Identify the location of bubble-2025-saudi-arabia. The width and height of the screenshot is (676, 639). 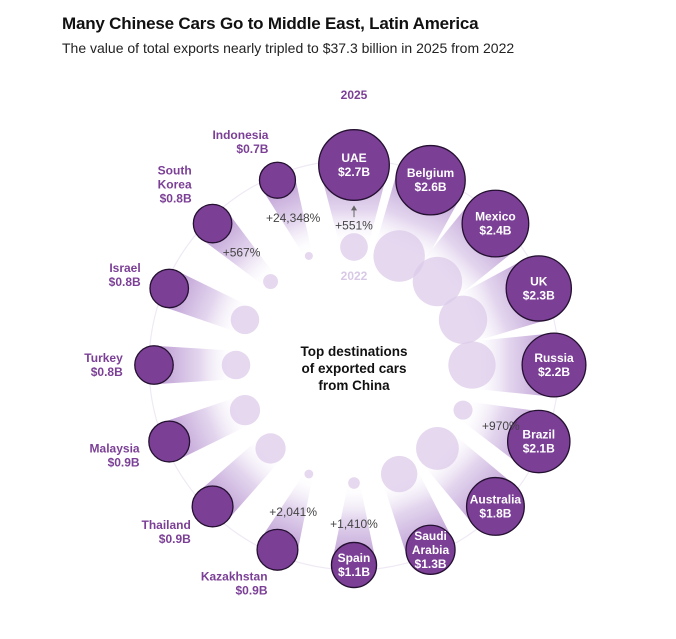
(430, 549).